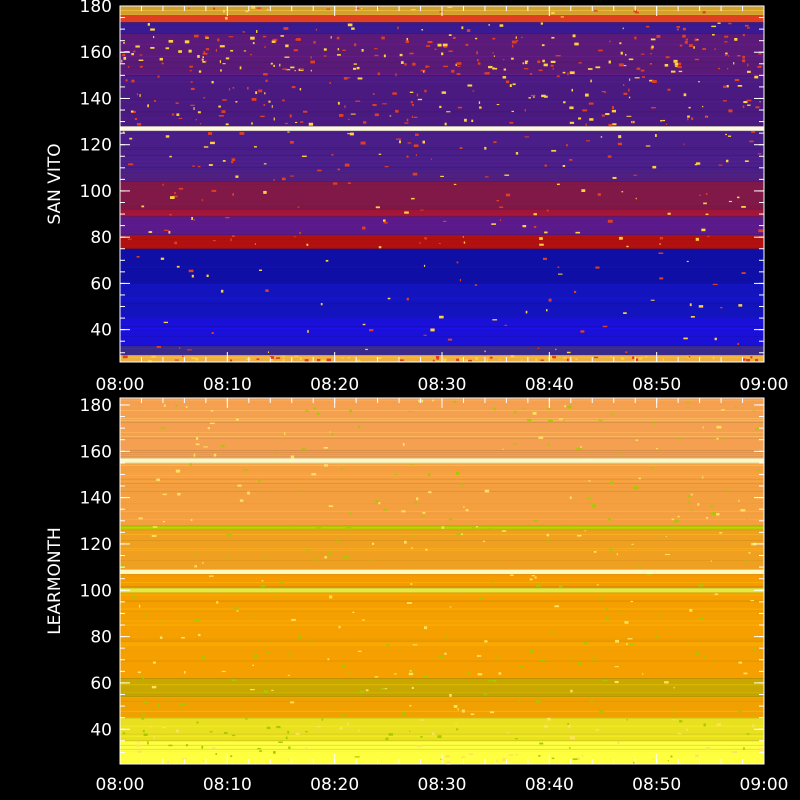 The height and width of the screenshot is (800, 800). Describe the element at coordinates (442, 494) in the screenshot. I see `spectrum-band` at that location.